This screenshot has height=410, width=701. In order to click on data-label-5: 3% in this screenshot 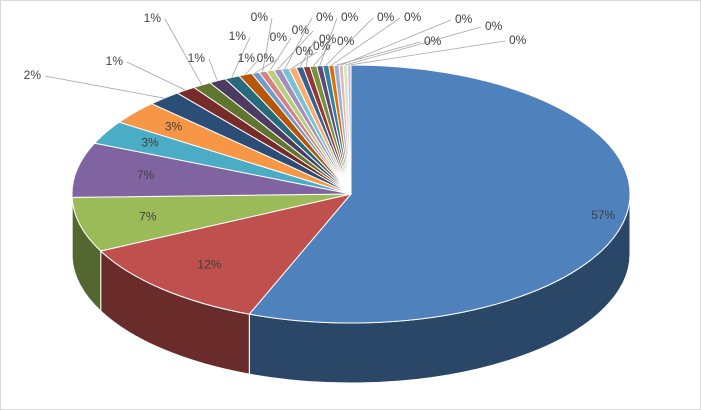, I will do `click(174, 126)`.